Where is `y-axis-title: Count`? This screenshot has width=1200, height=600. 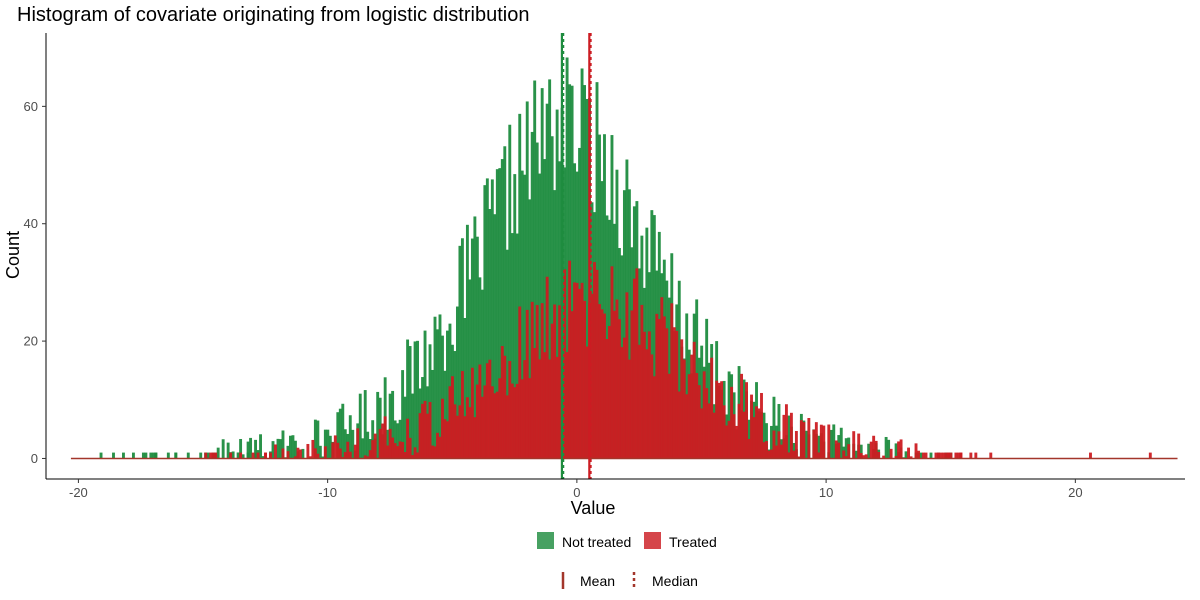
y-axis-title: Count is located at coordinates (13, 255).